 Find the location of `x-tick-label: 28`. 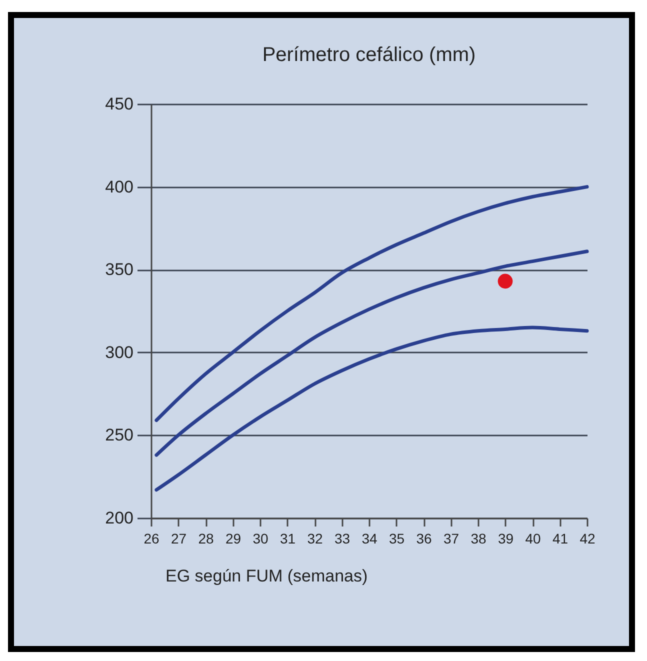

x-tick-label: 28 is located at coordinates (206, 538).